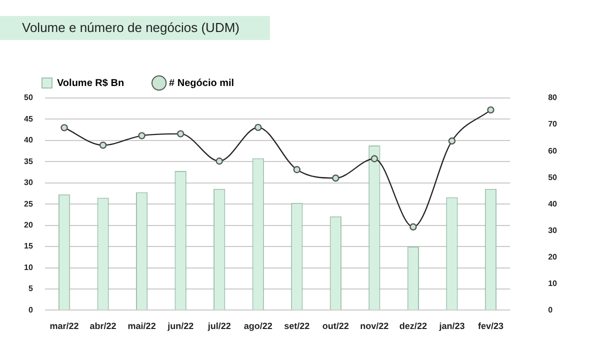 This screenshot has height=345, width=597. What do you see at coordinates (31, 309) in the screenshot?
I see `y-tick-label: 0` at bounding box center [31, 309].